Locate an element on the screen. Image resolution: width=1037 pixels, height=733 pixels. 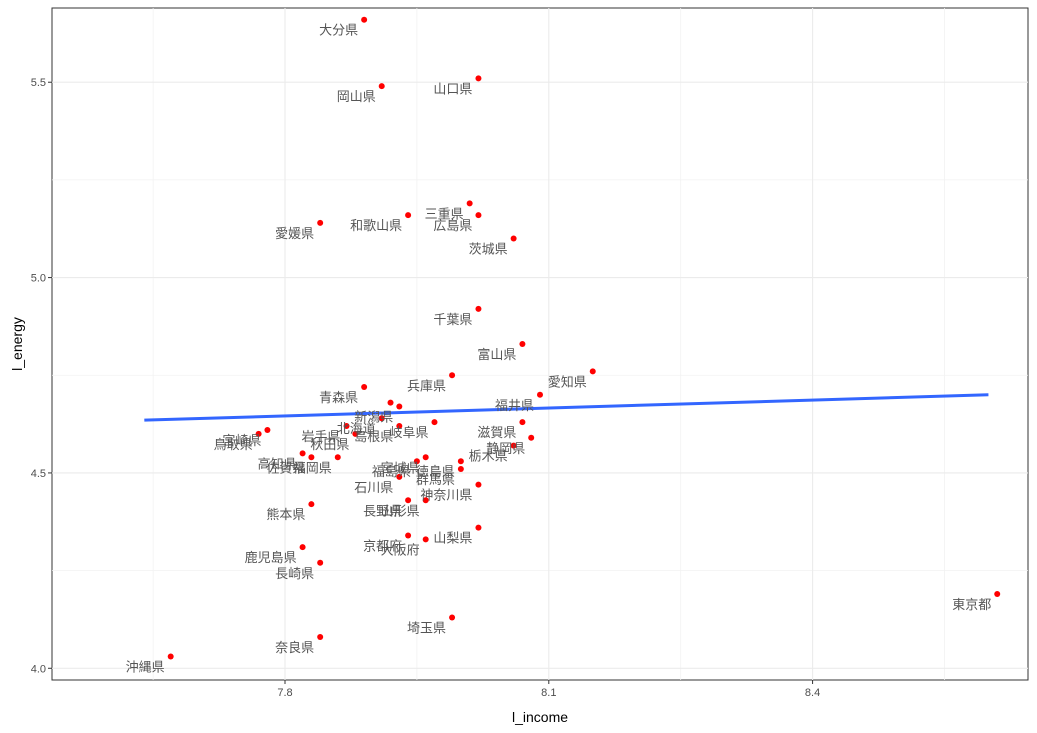
point-label: 埼玉県 is located at coordinates (426, 628).